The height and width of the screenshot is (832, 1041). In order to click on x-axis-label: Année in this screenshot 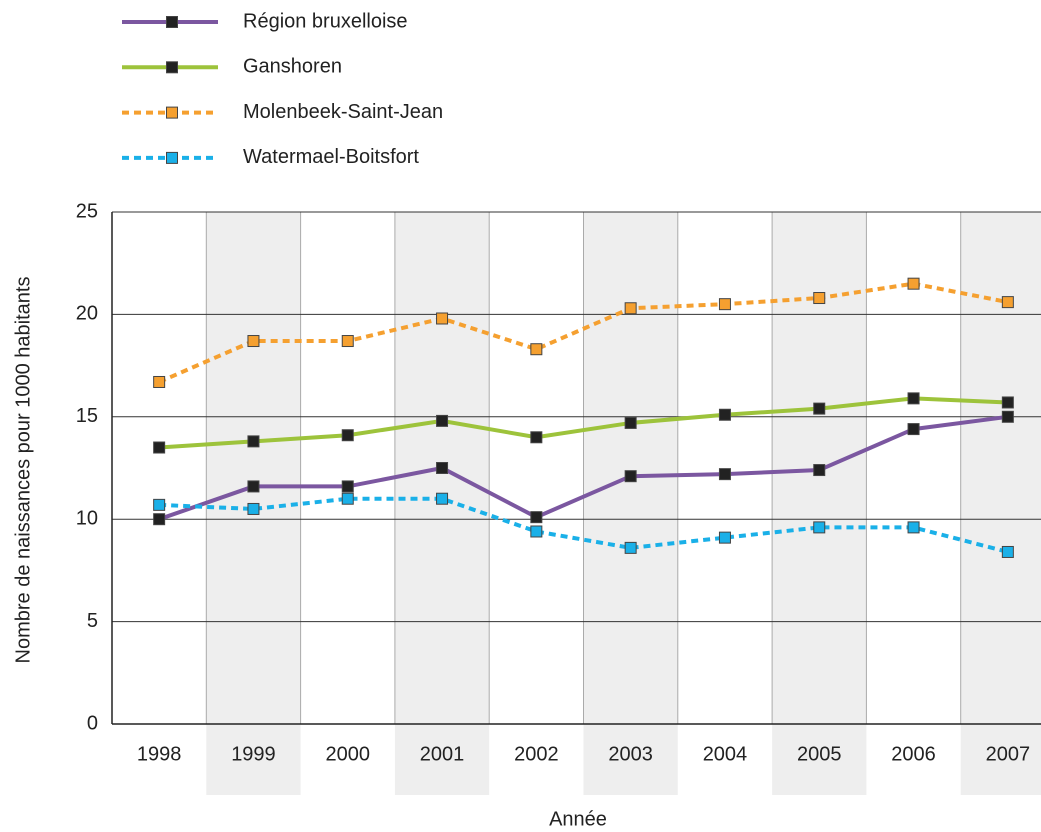, I will do `click(578, 819)`.